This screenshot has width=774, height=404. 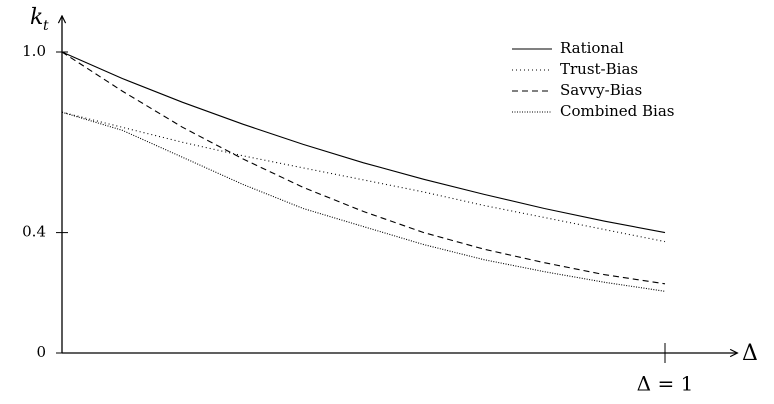 What do you see at coordinates (592, 48) in the screenshot?
I see `legend-label: Rational` at bounding box center [592, 48].